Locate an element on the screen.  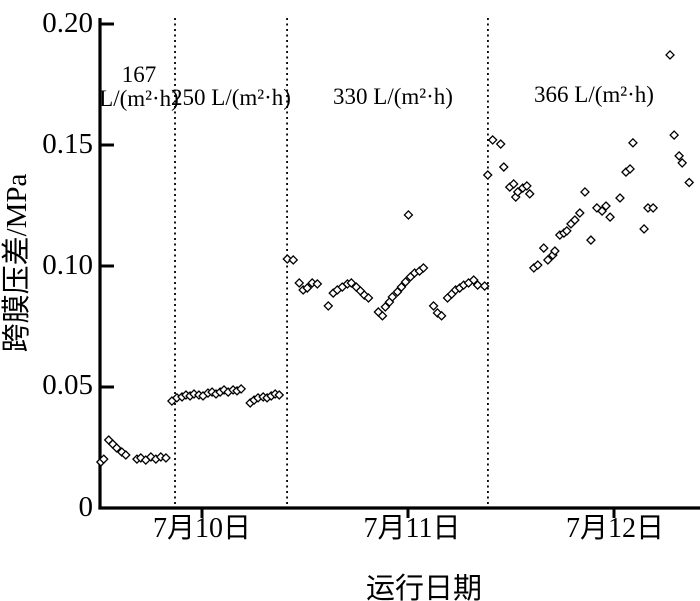
flux-label-167-unit: L/(m²·h) is located at coordinates (139, 99).